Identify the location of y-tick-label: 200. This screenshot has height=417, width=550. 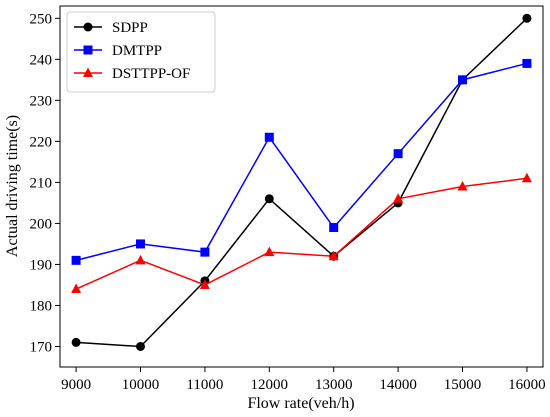
(41, 224).